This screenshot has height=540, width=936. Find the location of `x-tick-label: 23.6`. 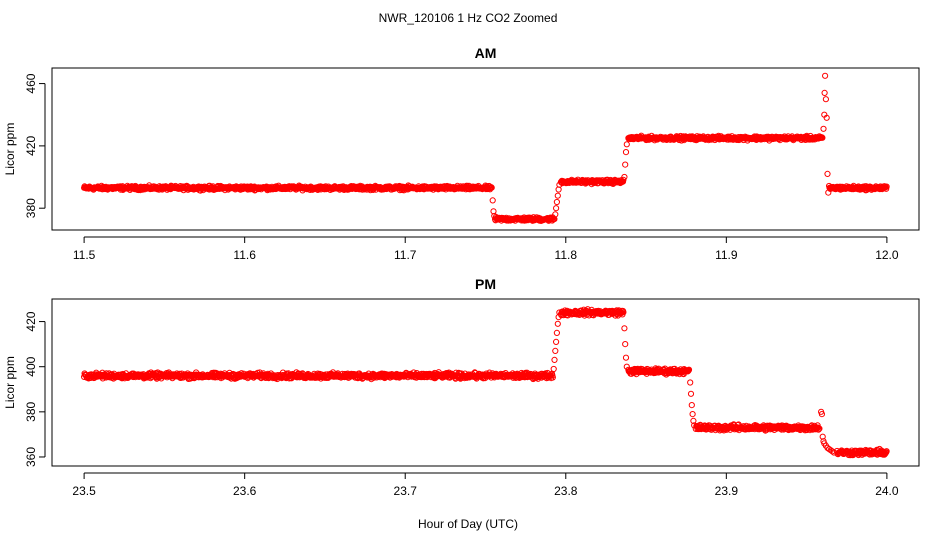

x-tick-label: 23.6 is located at coordinates (245, 491).